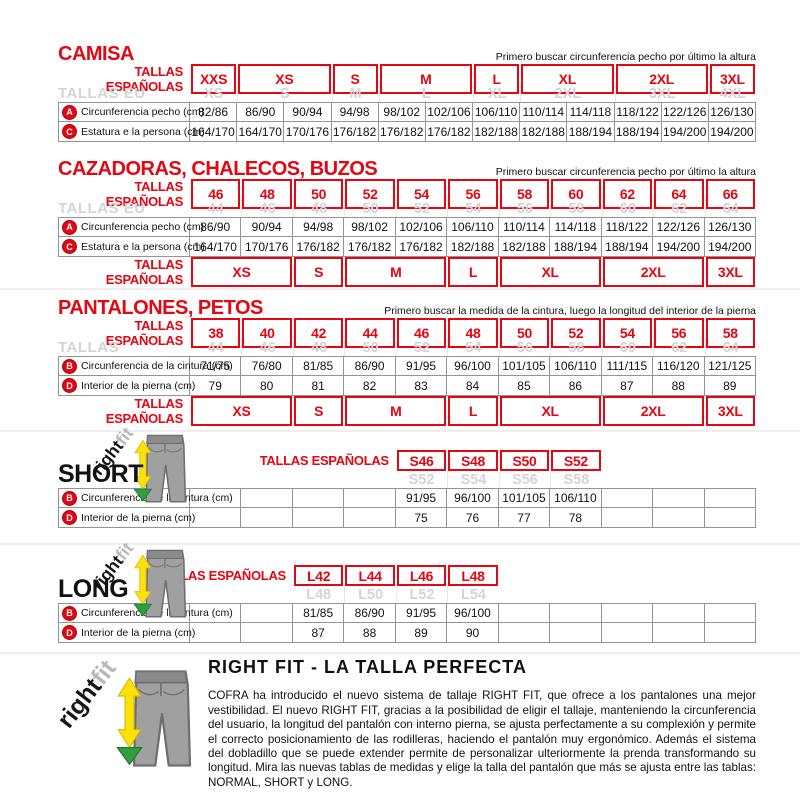 This screenshot has width=800, height=802. I want to click on measure-label-text: Estatura e la persona (cm), so click(143, 131).